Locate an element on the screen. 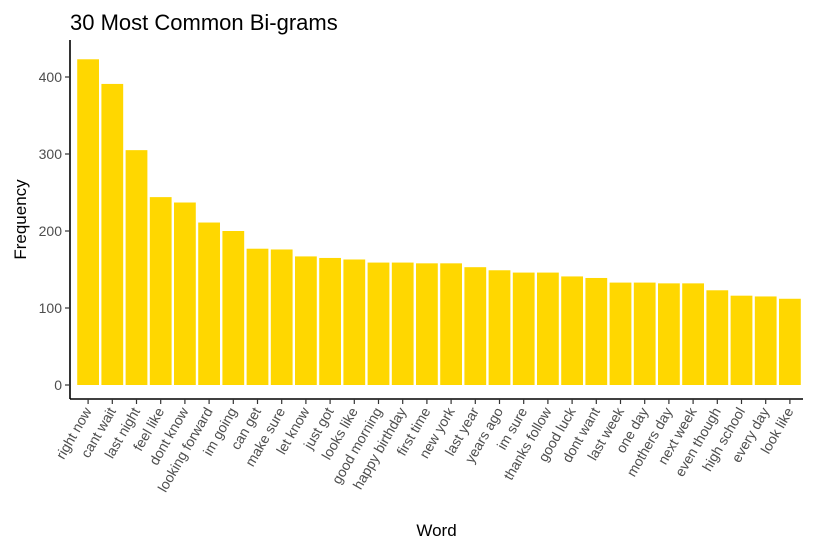  bar-new-york is located at coordinates (451, 324).